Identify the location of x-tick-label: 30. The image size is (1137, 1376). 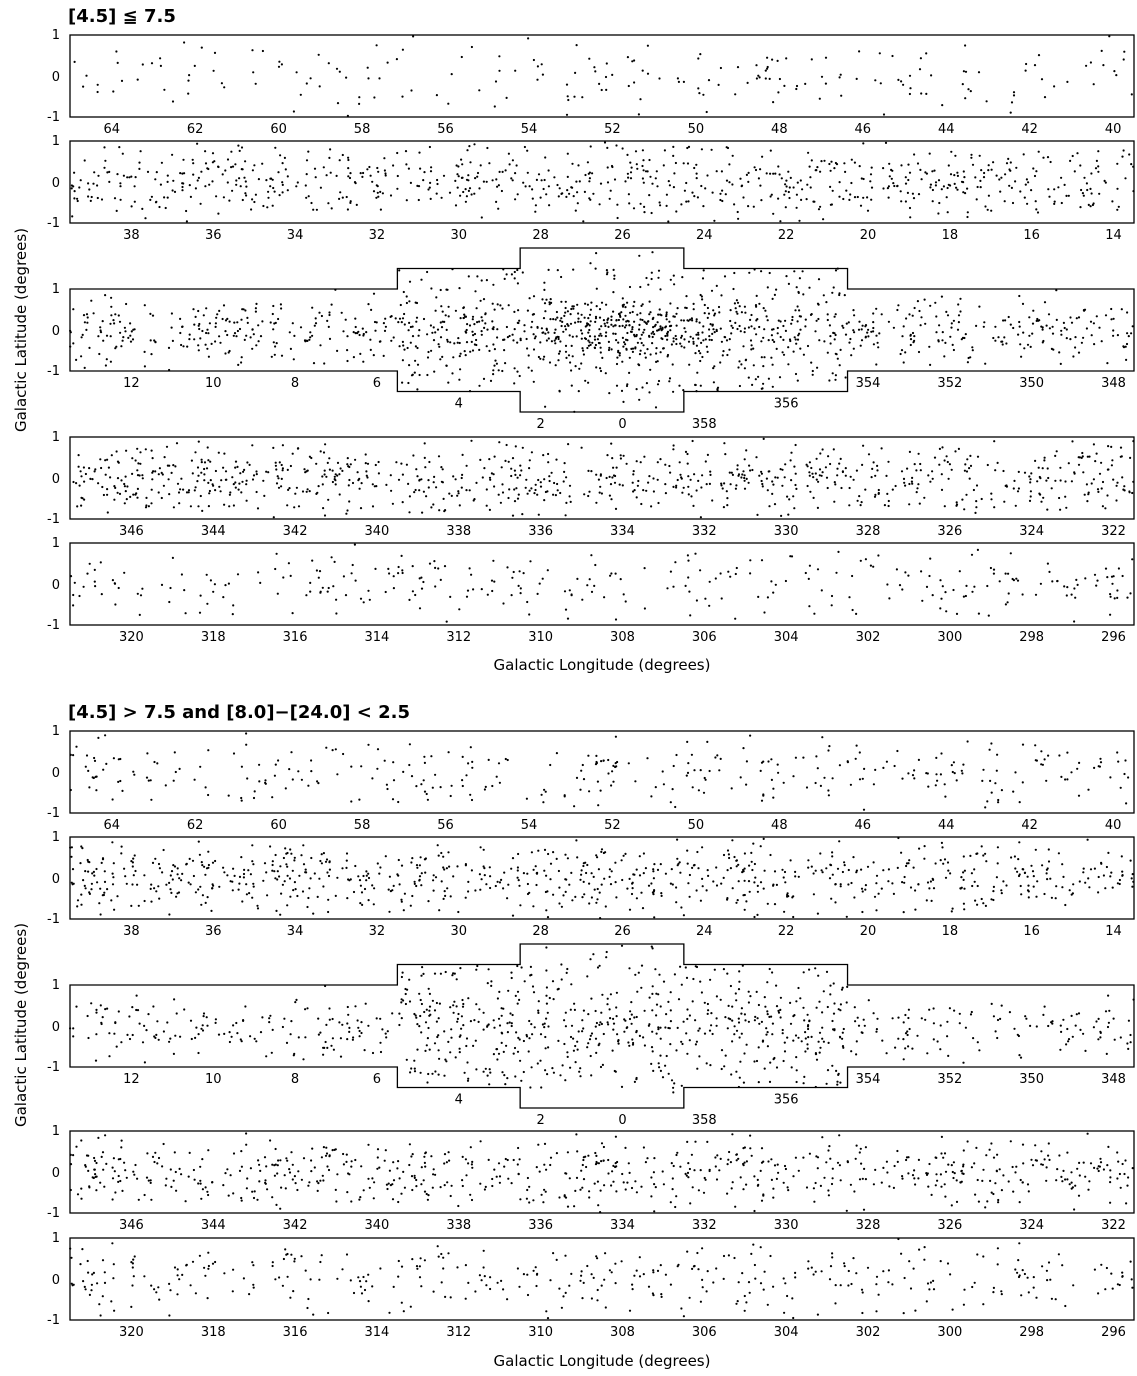
(458, 931).